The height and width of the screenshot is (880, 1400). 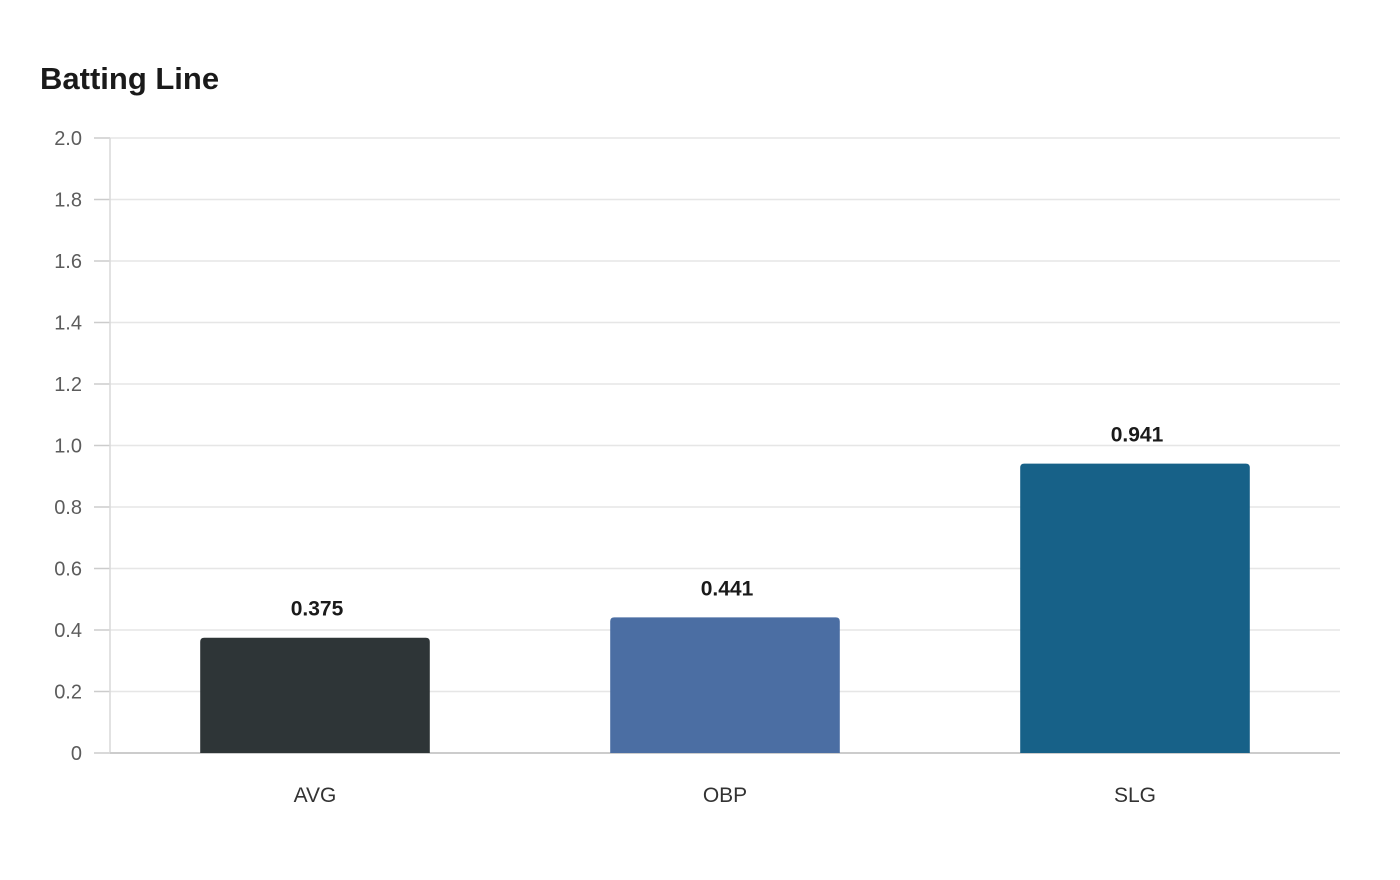 What do you see at coordinates (315, 795) in the screenshot?
I see `x-tick-label-avg: AVG` at bounding box center [315, 795].